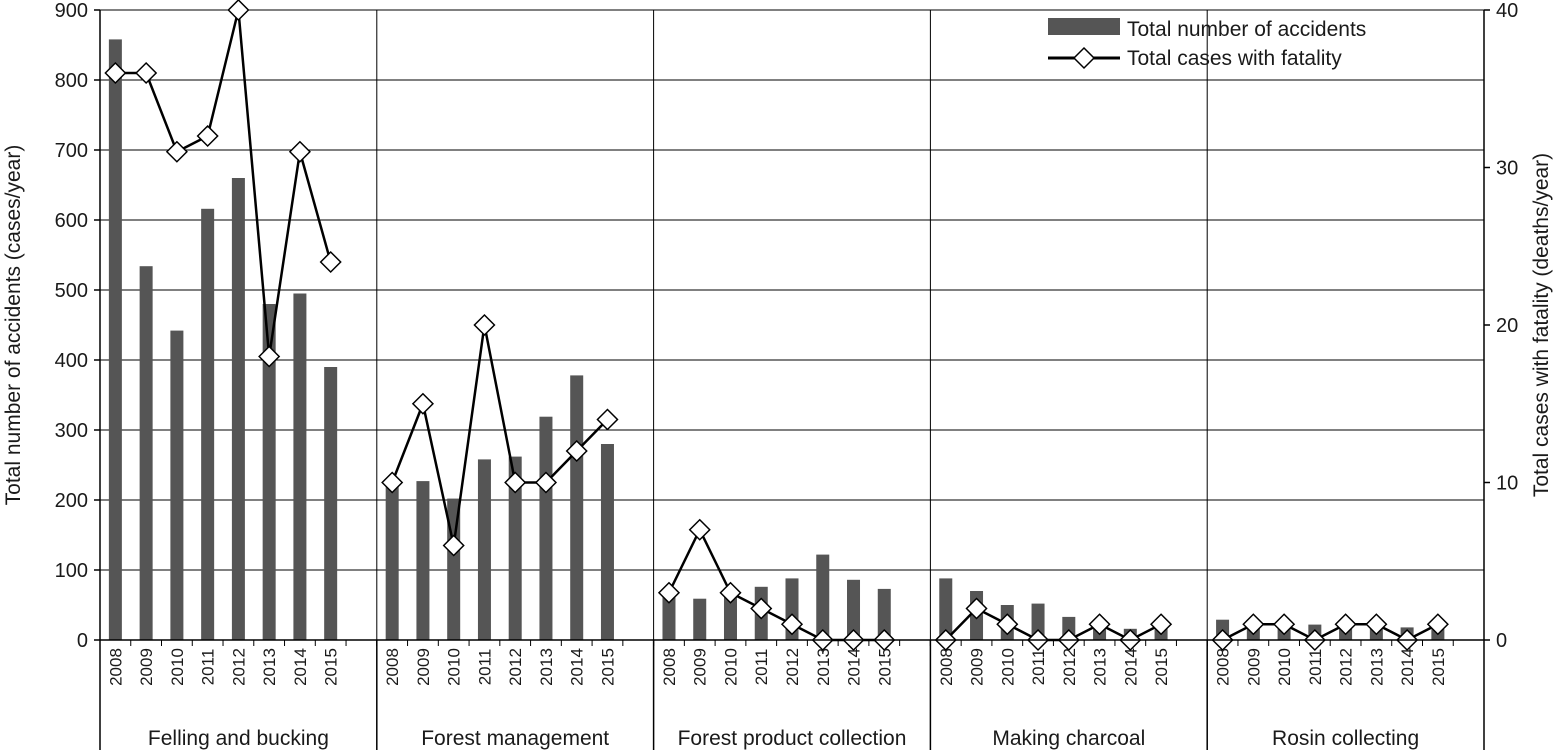 The width and height of the screenshot is (1553, 750). Describe the element at coordinates (77, 326) in the screenshot. I see `left-axis-ticks: 0 100 200 300 400 500 600 700 800 900` at that location.